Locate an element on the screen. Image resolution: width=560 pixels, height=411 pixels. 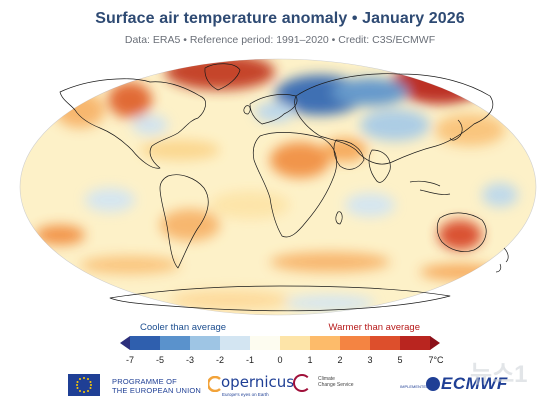
colorbar-tick-label: 7°C is located at coordinates (436, 360).